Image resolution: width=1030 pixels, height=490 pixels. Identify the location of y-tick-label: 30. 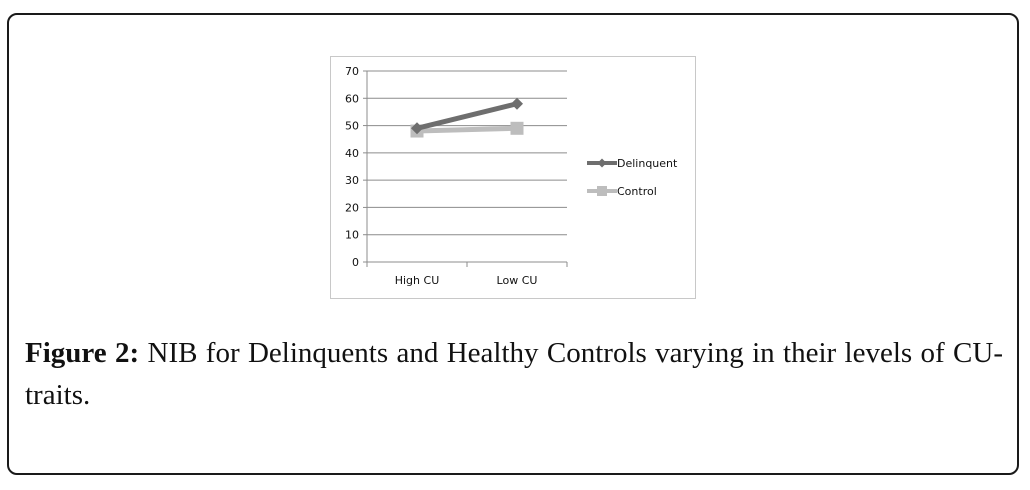
(352, 180).